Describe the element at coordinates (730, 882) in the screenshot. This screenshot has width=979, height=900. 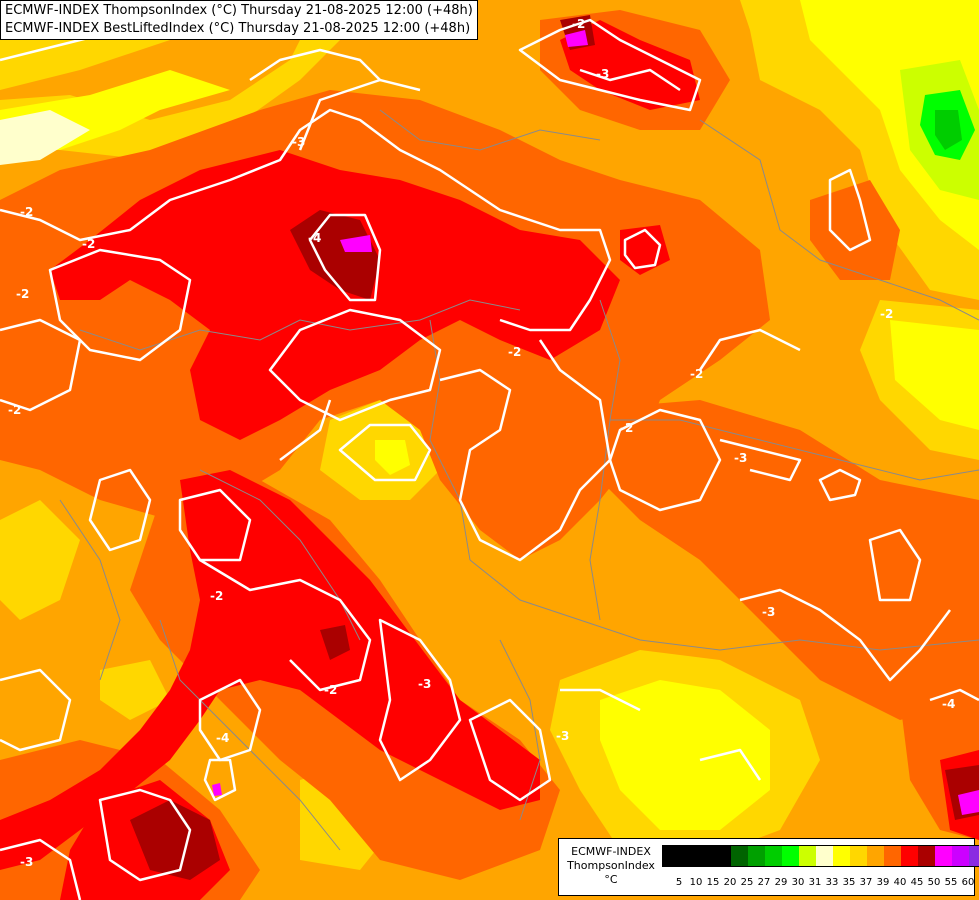
I see `legend-tick: 20` at that location.